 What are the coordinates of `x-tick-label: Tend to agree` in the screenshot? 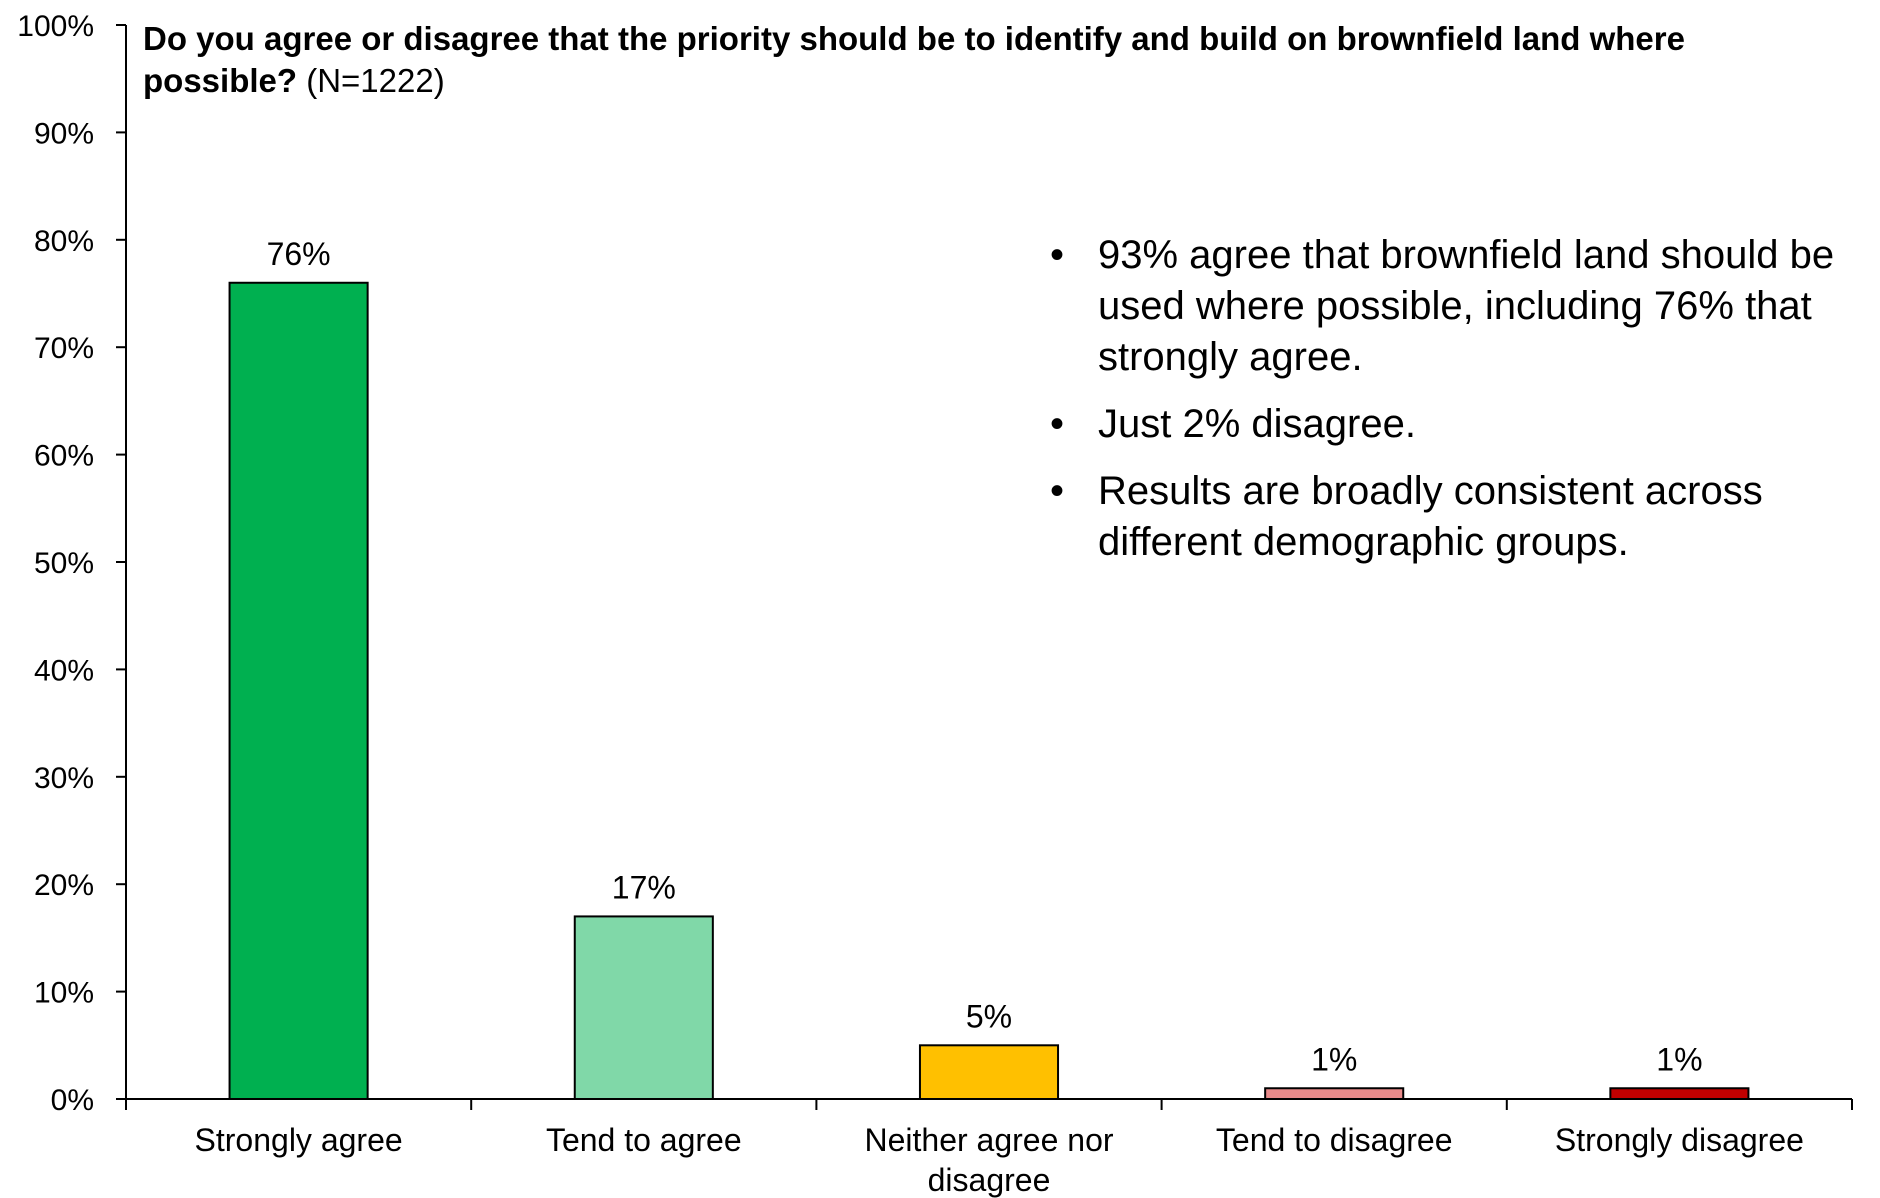 It's located at (644, 1140).